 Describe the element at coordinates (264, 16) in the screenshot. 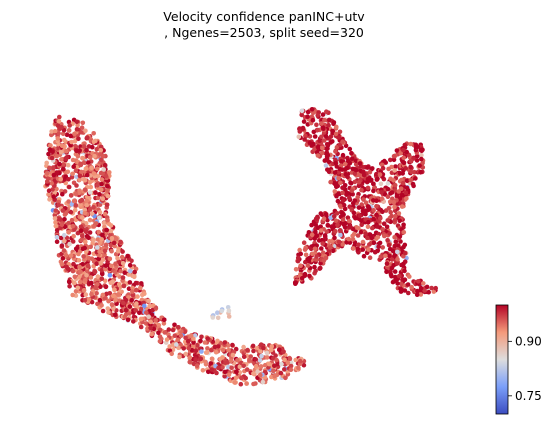

I see `chart-title-line-1: Velocity confidence panINC+utv` at that location.